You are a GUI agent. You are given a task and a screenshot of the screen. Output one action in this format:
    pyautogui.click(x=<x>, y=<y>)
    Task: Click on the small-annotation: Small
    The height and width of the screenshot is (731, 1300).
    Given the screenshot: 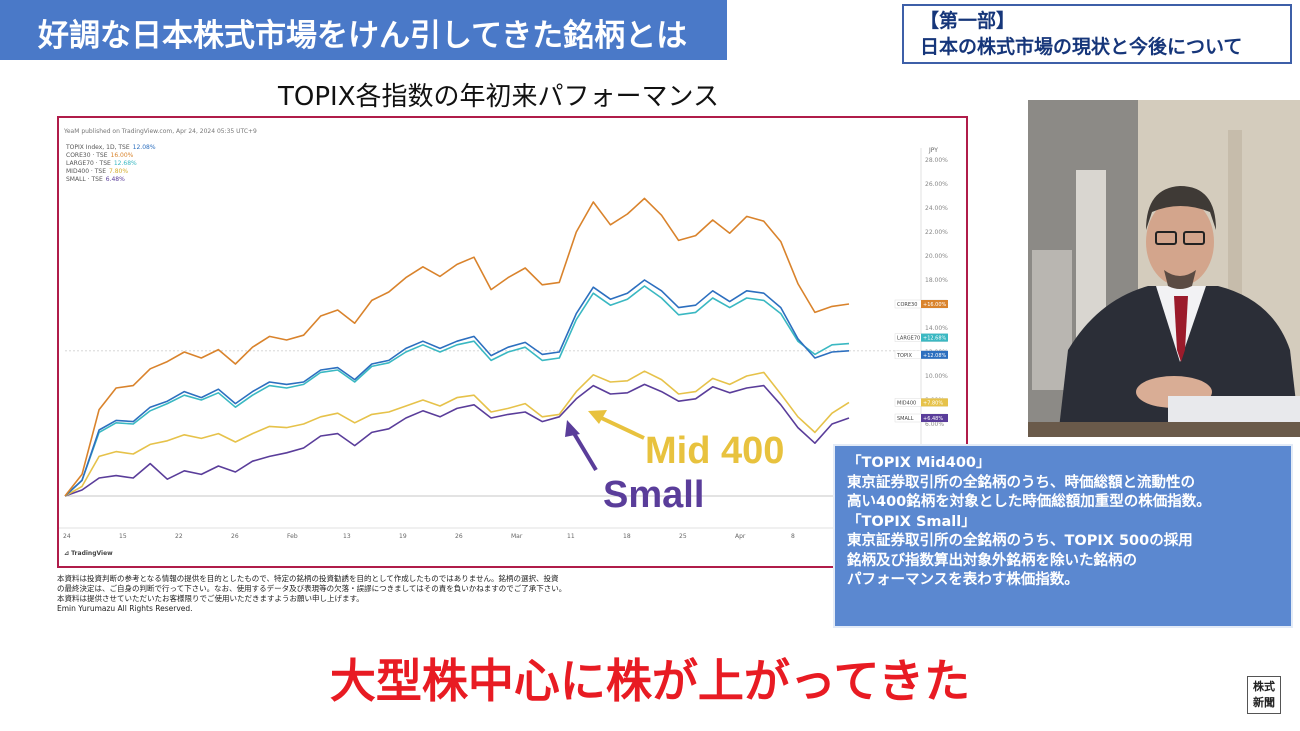 What is the action you would take?
    pyautogui.click(x=653, y=495)
    